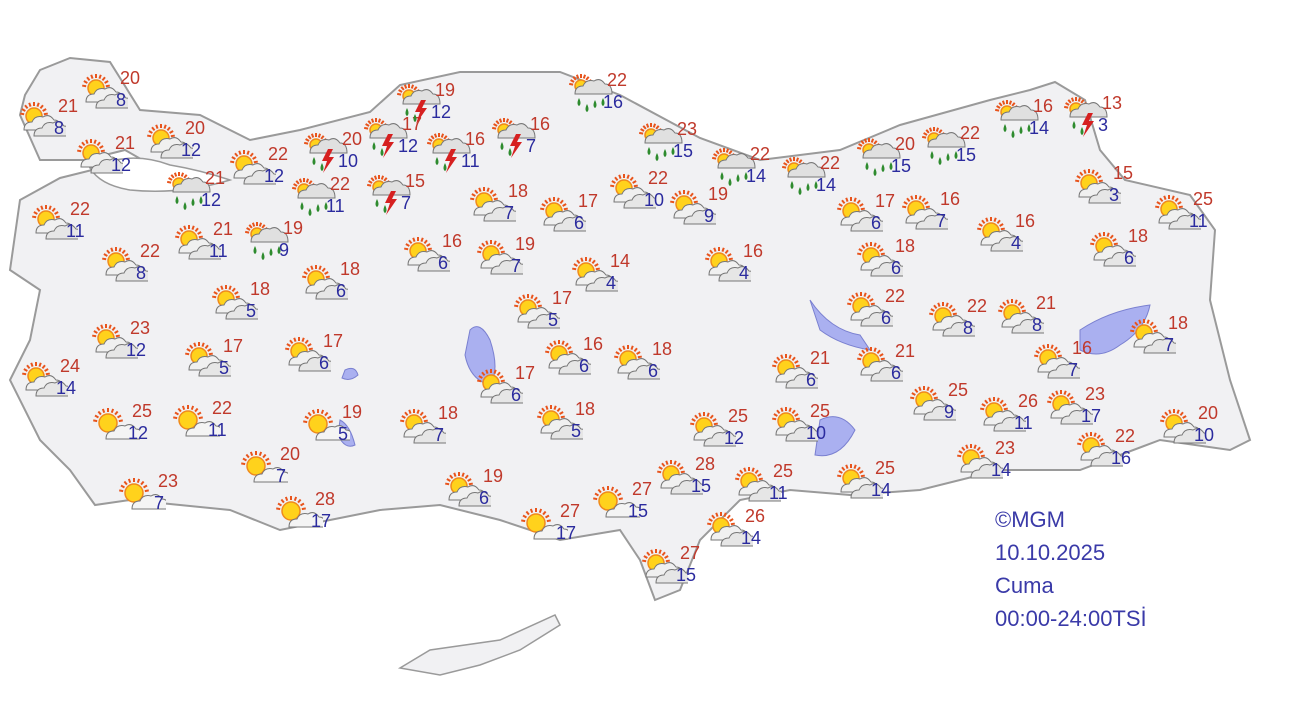 This screenshot has width=1298, height=714. I want to click on weather-station: 21 12, so click(205, 194).